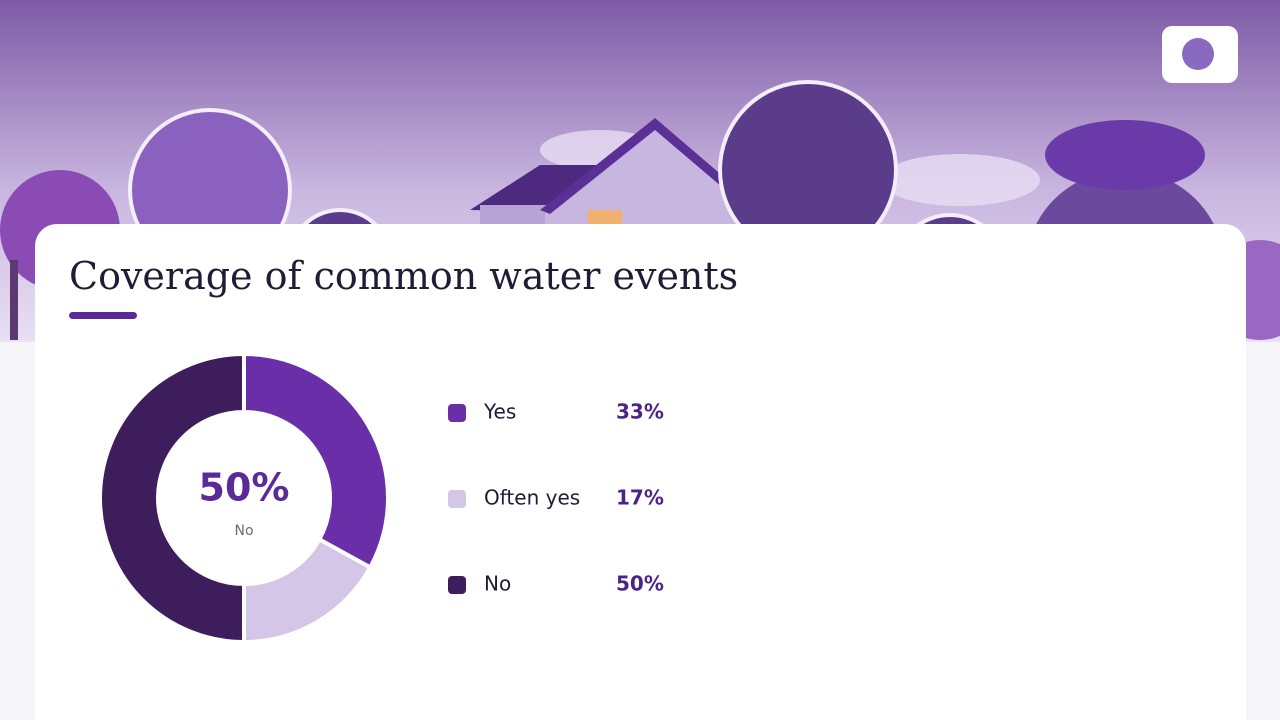 Image resolution: width=1280 pixels, height=720 pixels. I want to click on legend: Yes 33% Often yes 17% No 50%, so click(556, 498).